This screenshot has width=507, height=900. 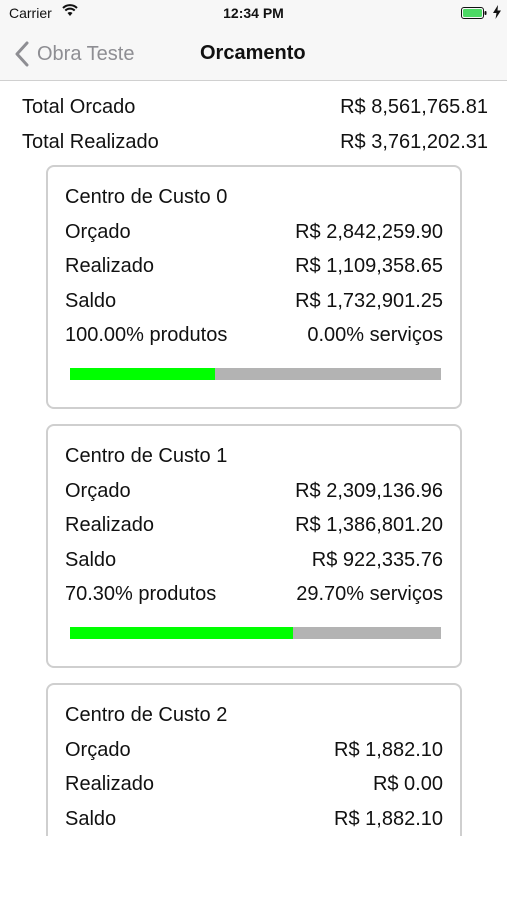 I want to click on card-title: Centro de Custo 2, so click(x=146, y=715).